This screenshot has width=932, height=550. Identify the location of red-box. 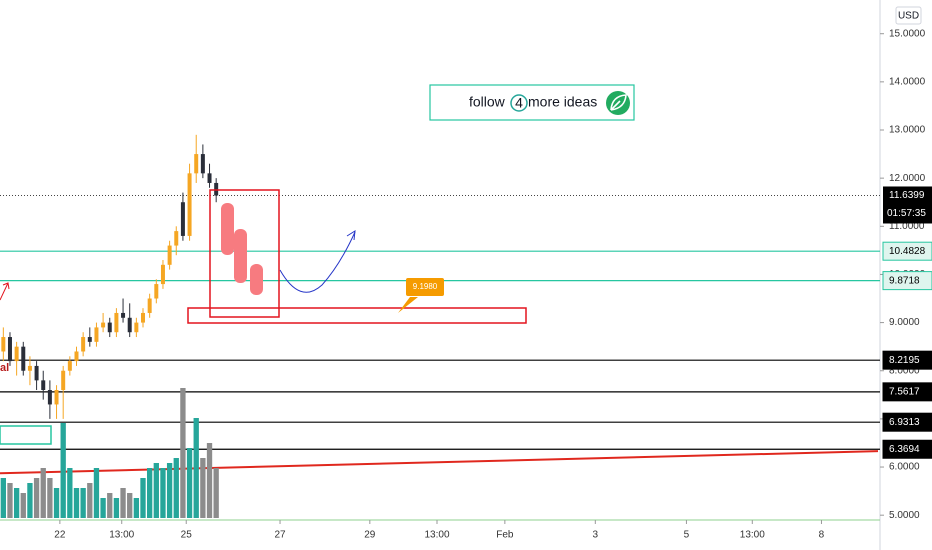
(244, 253).